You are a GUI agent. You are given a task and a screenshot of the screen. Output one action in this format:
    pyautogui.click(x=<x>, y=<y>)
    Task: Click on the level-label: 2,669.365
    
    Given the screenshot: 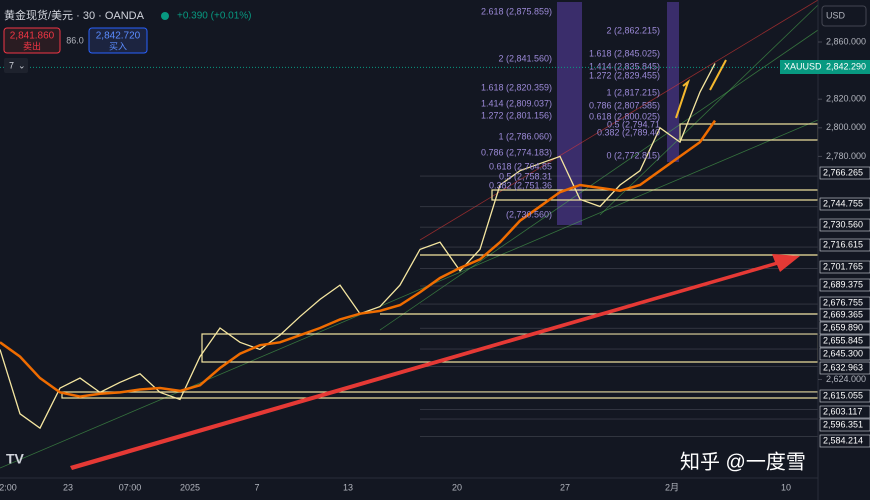 What is the action you would take?
    pyautogui.click(x=843, y=314)
    